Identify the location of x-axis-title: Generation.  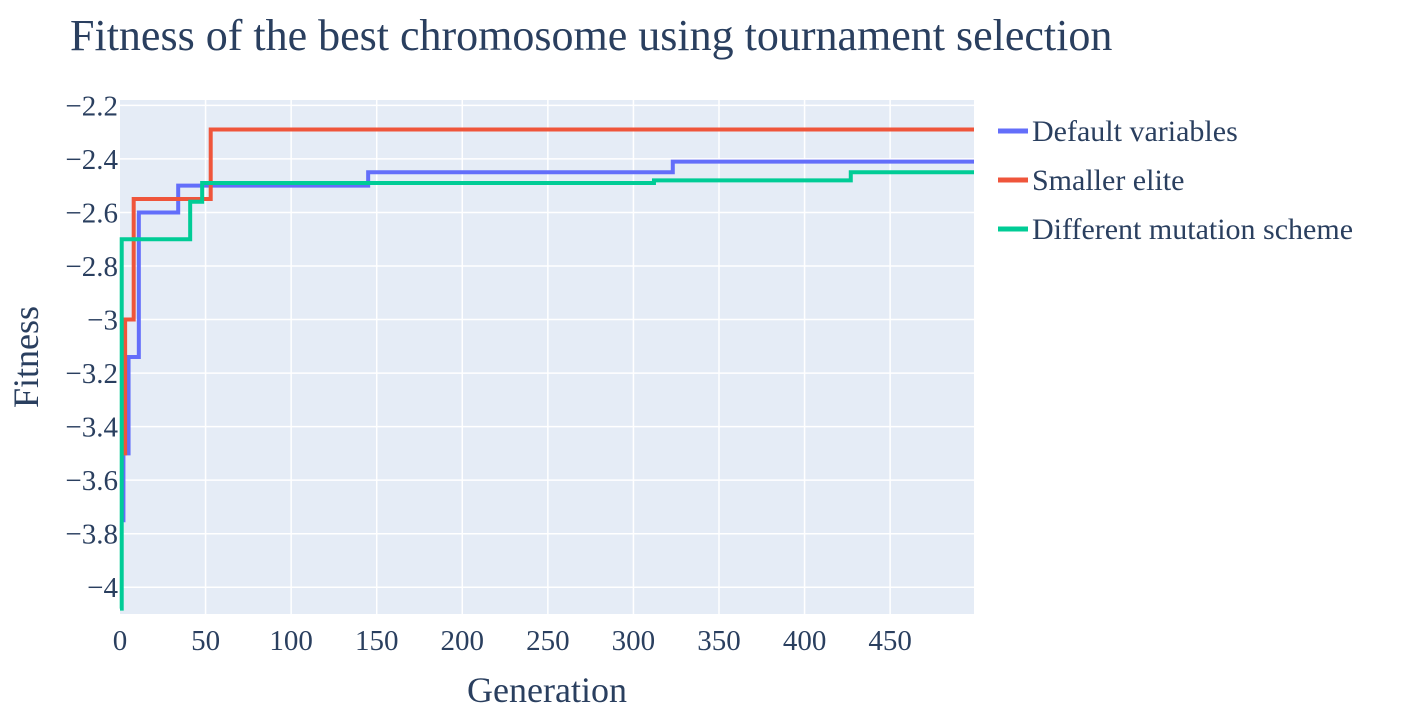
(547, 690).